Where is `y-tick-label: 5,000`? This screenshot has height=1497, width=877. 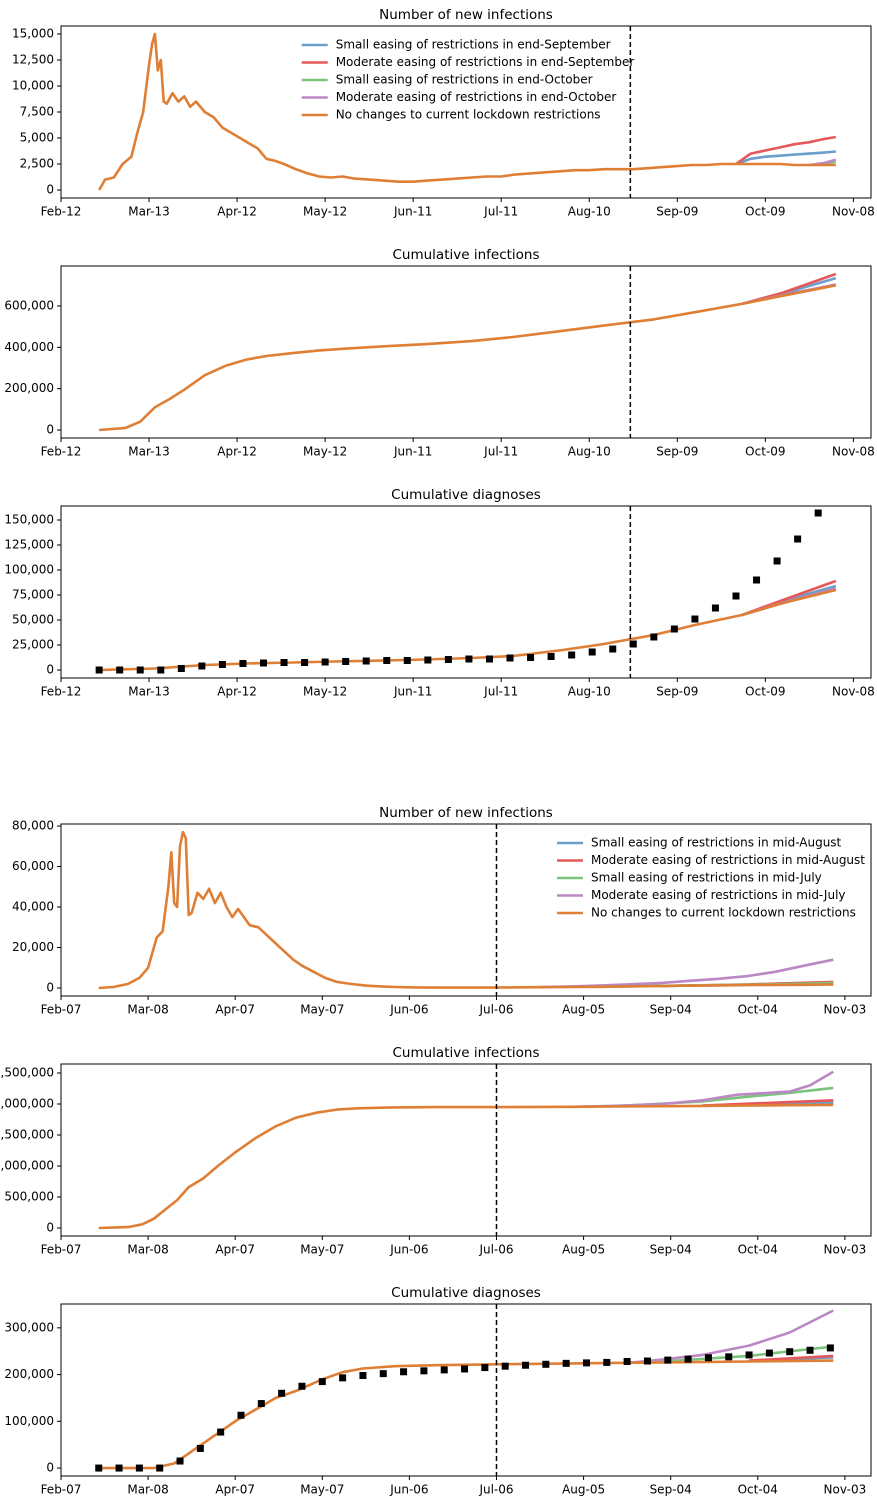 y-tick-label: 5,000 is located at coordinates (37, 137).